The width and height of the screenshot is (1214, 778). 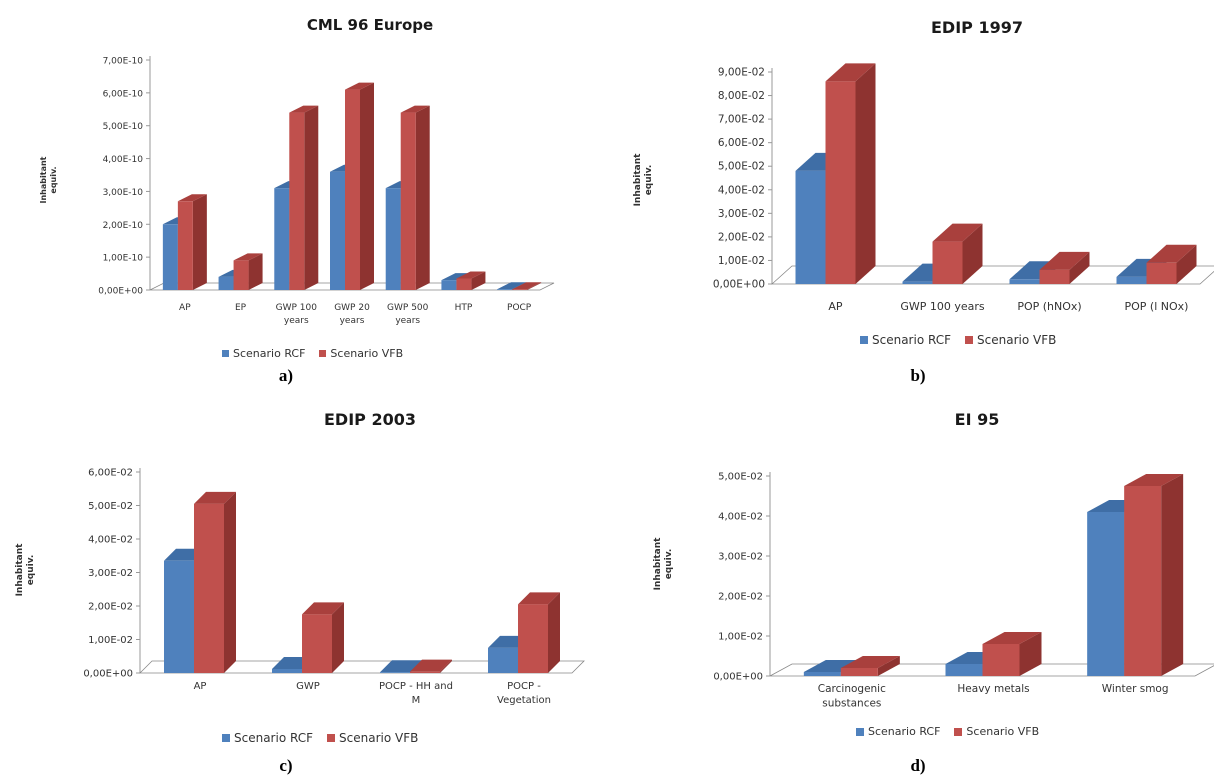 I want to click on x-category-label: Winter smog, so click(x=1135, y=689).